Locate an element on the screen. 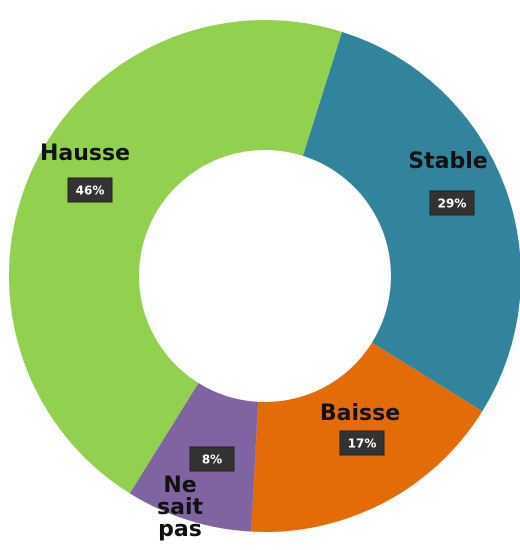 Image resolution: width=520 pixels, height=550 pixels. category-label: Stable is located at coordinates (447, 161).